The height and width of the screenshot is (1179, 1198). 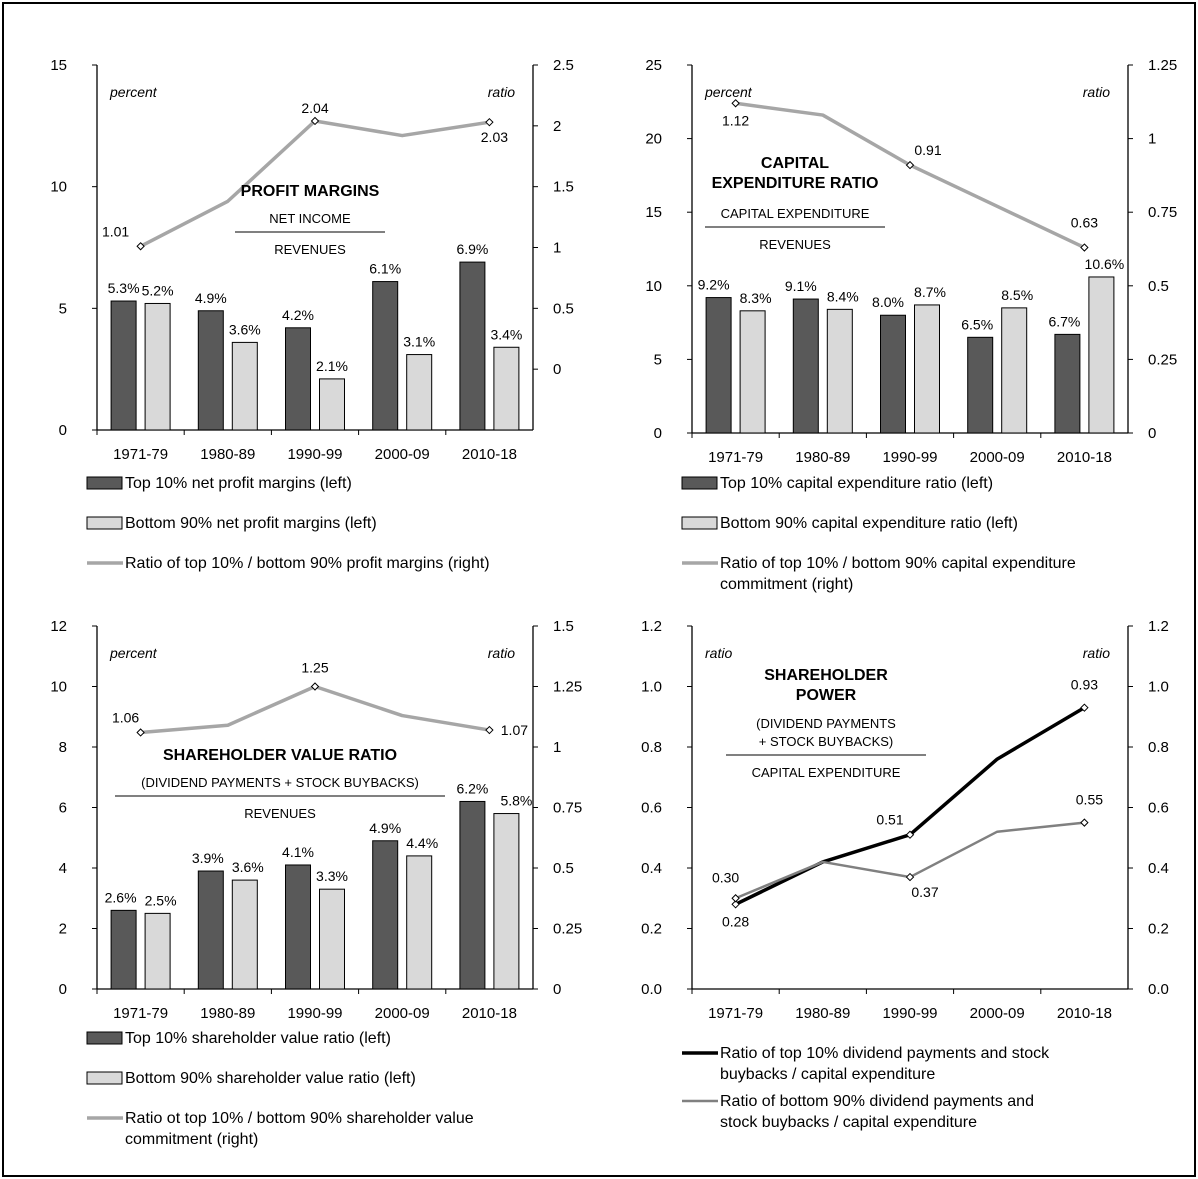 I want to click on bar-data-label: 8.0%, so click(x=888, y=302).